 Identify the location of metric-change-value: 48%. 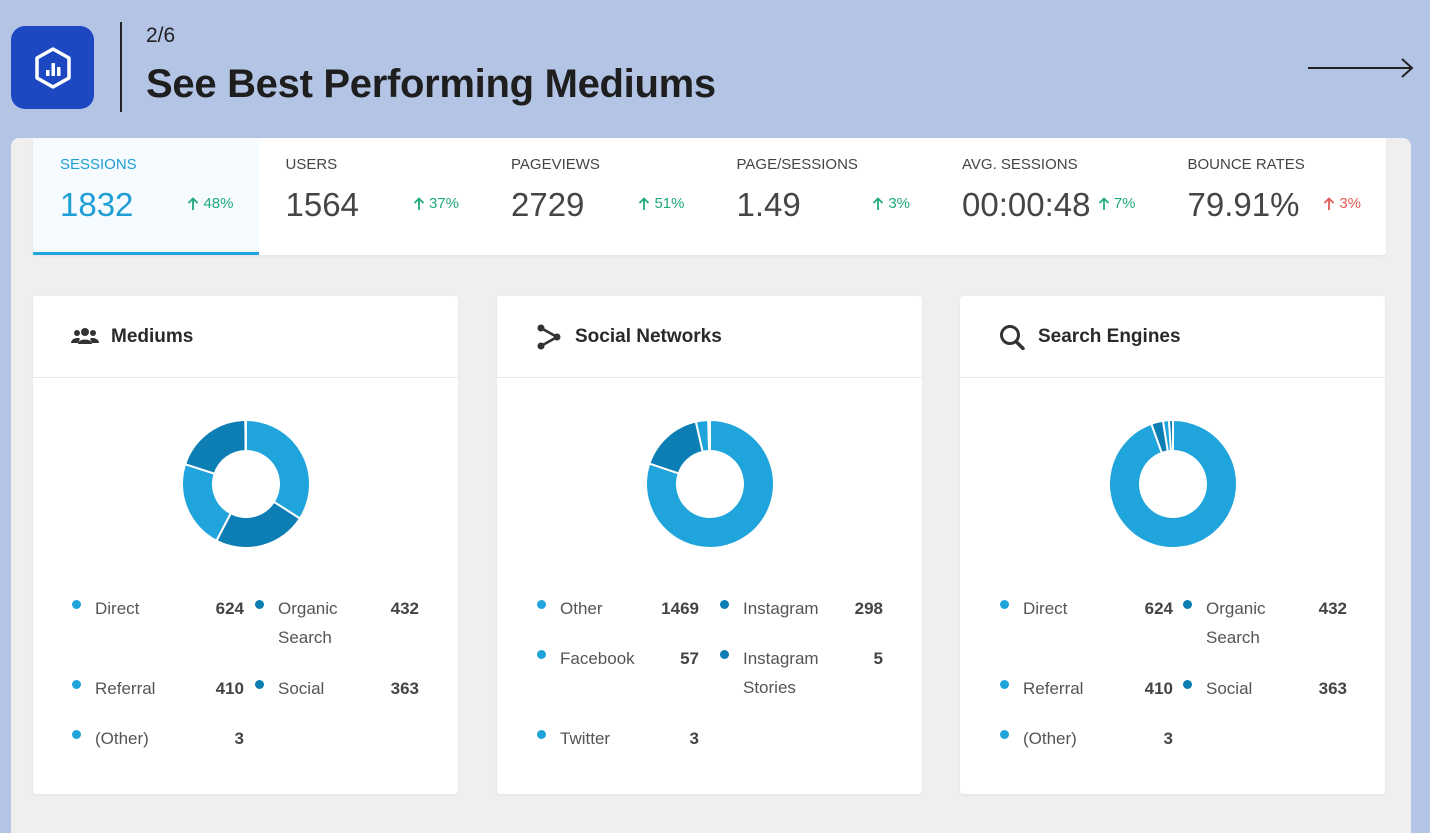
(218, 203).